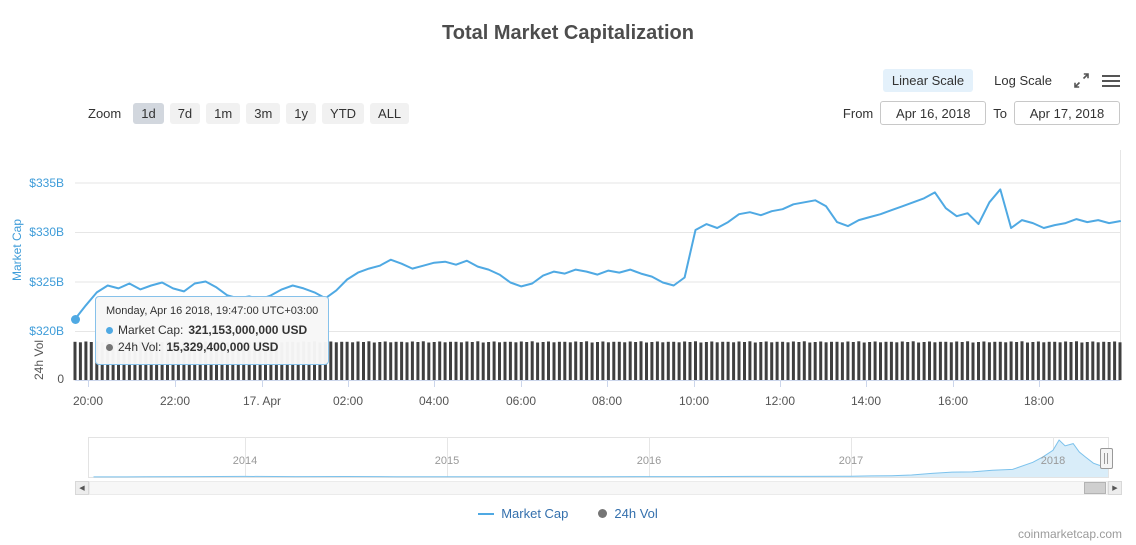 The image size is (1136, 545). What do you see at coordinates (1081, 80) in the screenshot?
I see `fullscreen-icon` at bounding box center [1081, 80].